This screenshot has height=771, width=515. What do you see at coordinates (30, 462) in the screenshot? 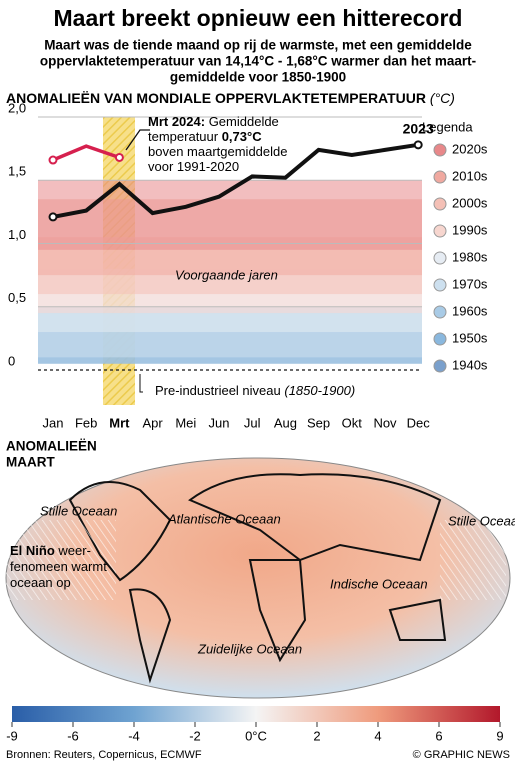
I see `map-title: MAART` at bounding box center [30, 462].